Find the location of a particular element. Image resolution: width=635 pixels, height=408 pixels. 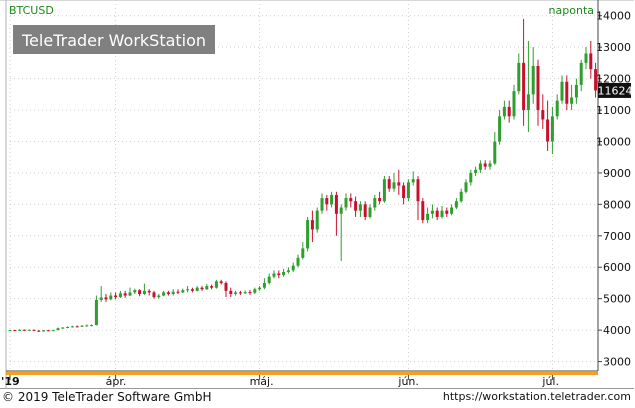

y-tick-label: 10000 is located at coordinates (613, 141).